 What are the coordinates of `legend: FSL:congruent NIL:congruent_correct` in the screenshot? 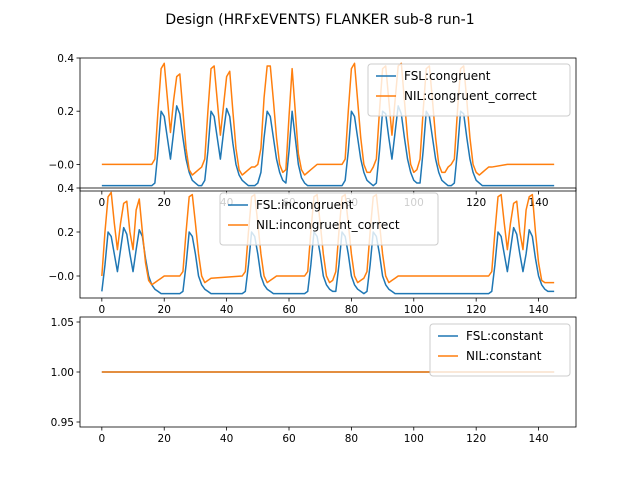 It's located at (469, 90).